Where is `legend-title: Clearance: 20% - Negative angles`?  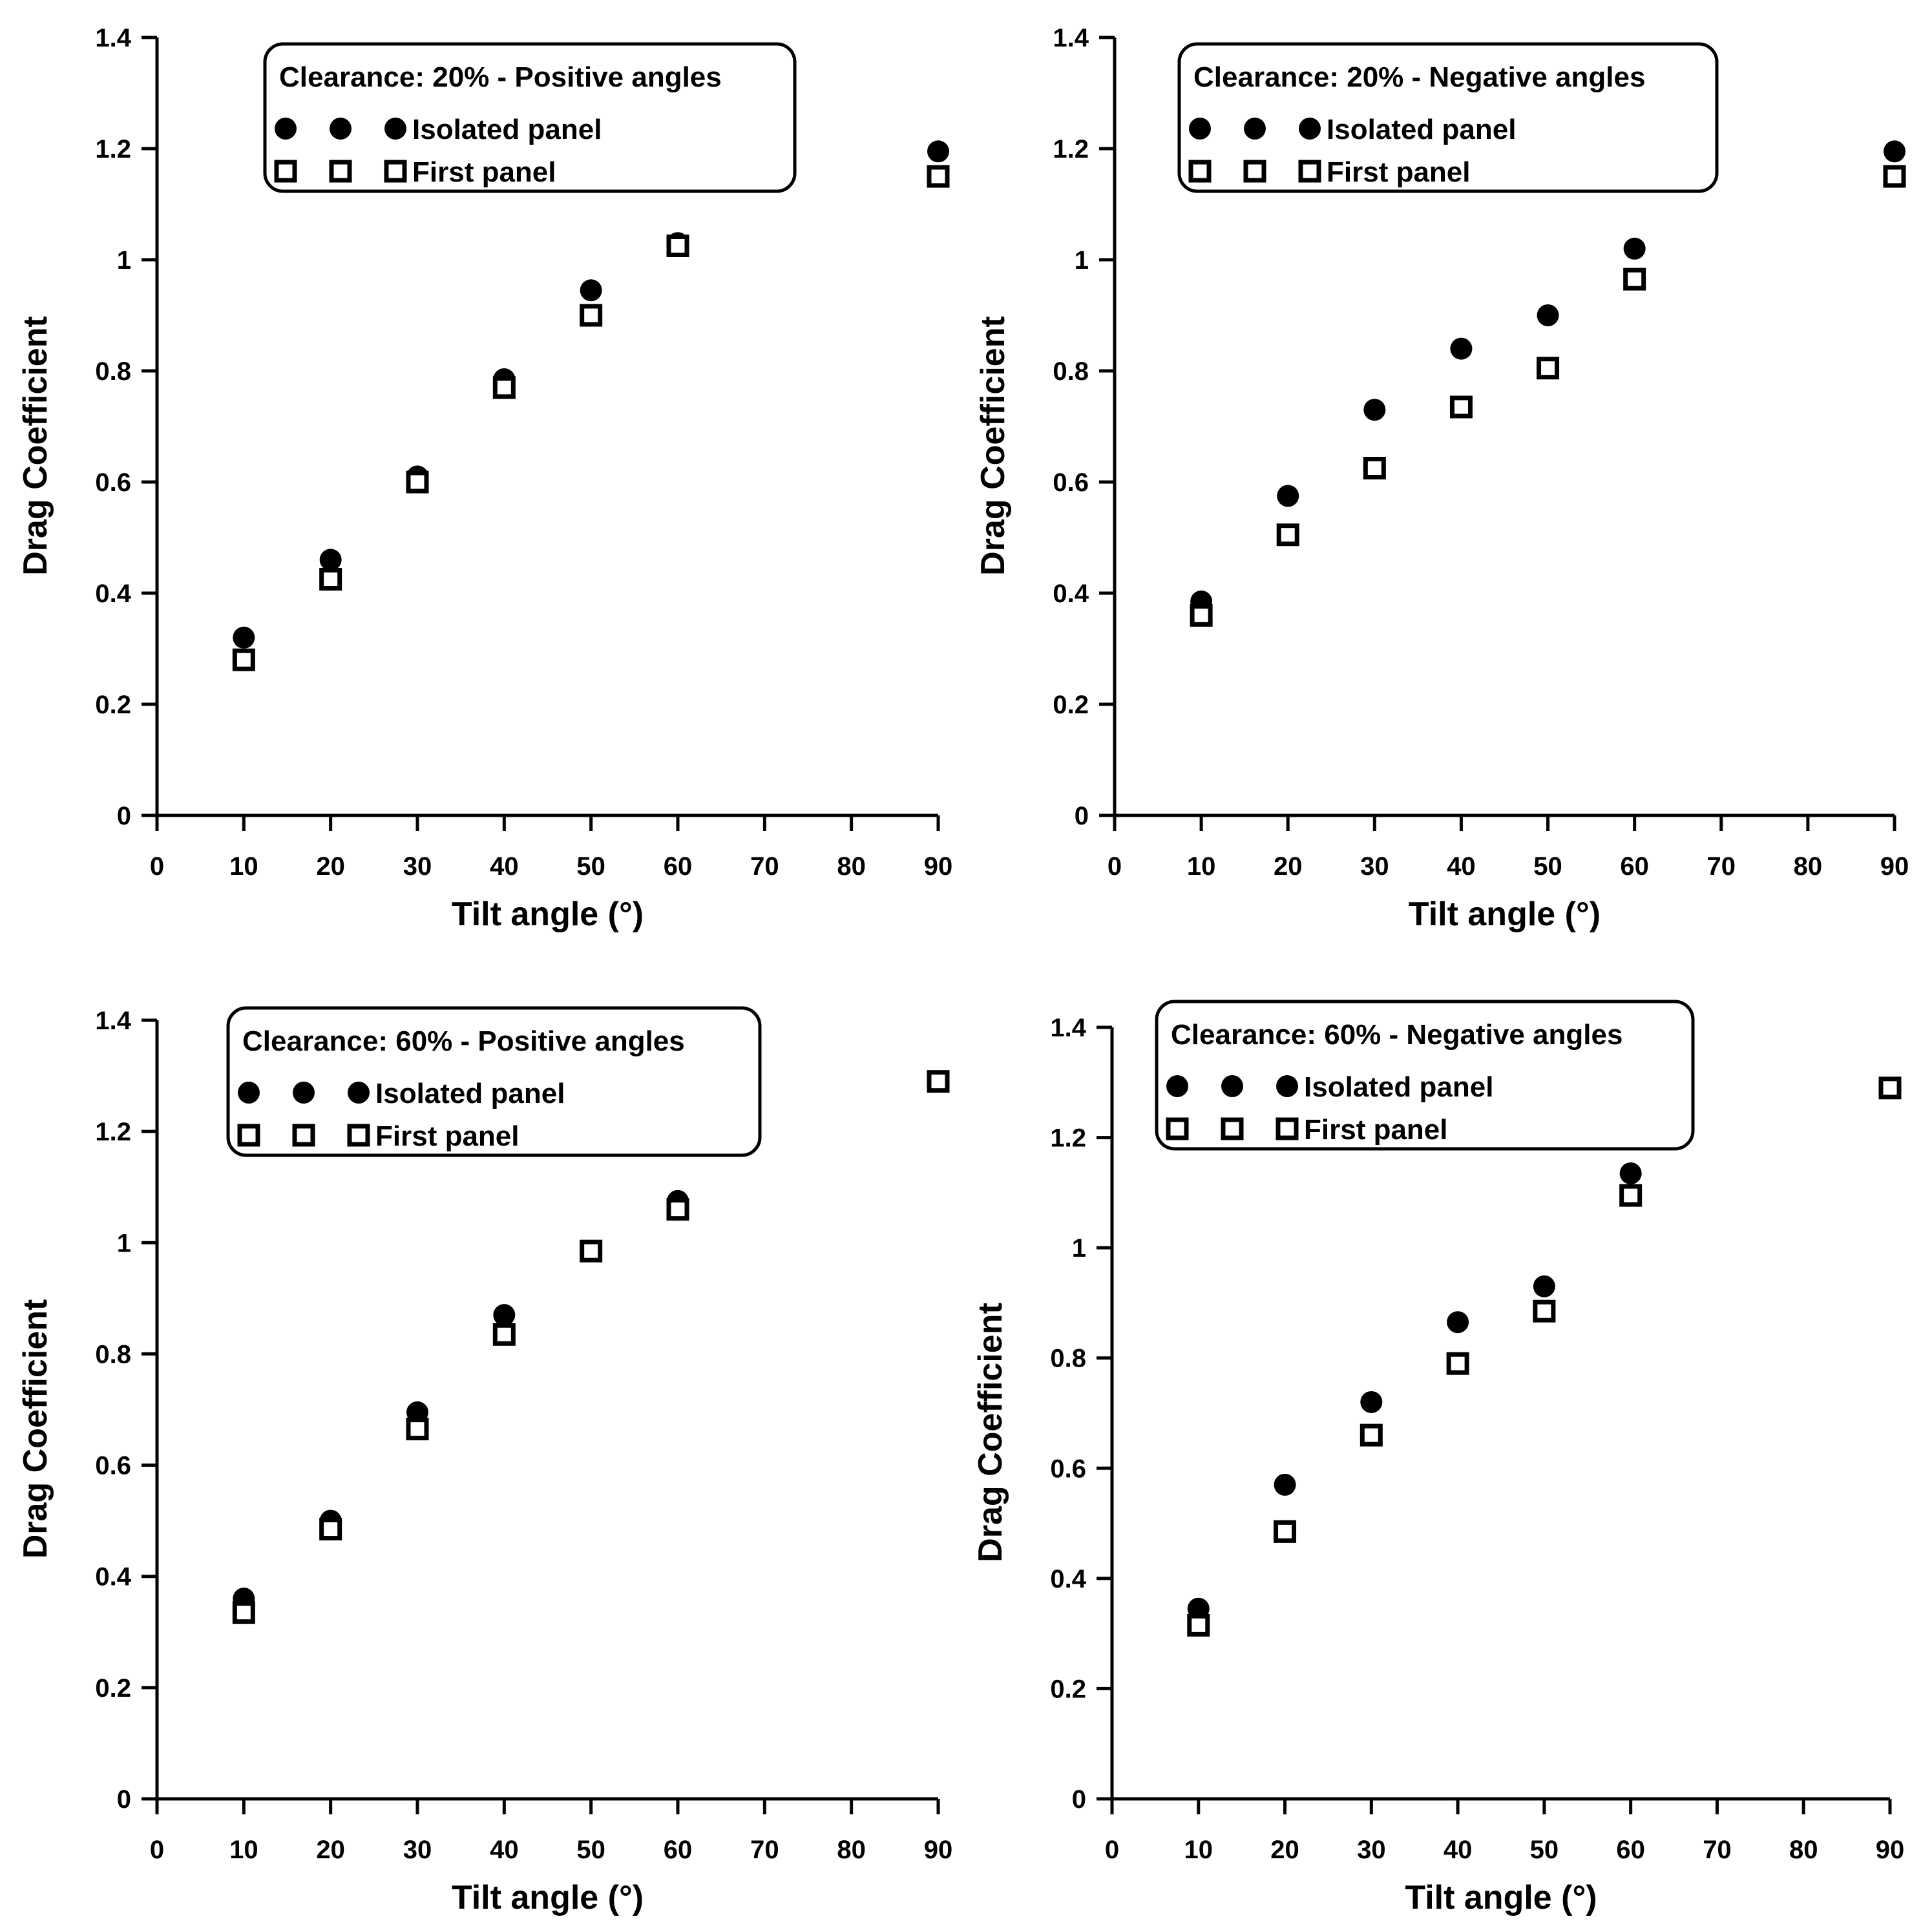
legend-title: Clearance: 20% - Negative angles is located at coordinates (1419, 77).